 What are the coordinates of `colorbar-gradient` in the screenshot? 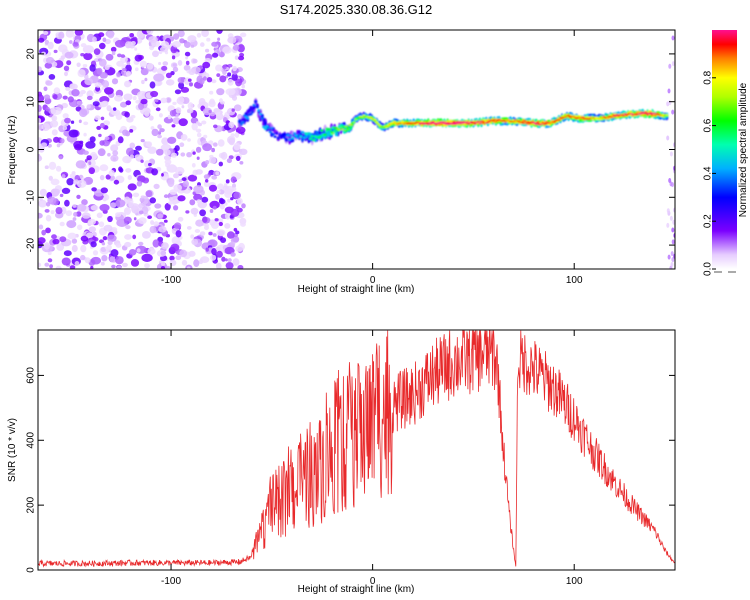 It's located at (724, 149).